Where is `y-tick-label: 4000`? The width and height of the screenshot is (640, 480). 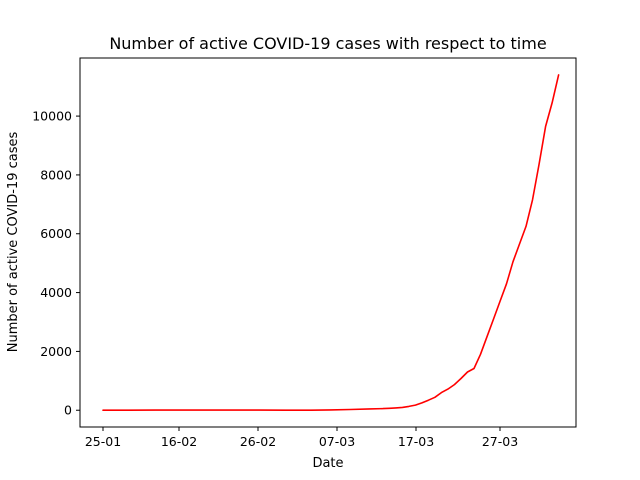 y-tick-label: 4000 is located at coordinates (56, 292).